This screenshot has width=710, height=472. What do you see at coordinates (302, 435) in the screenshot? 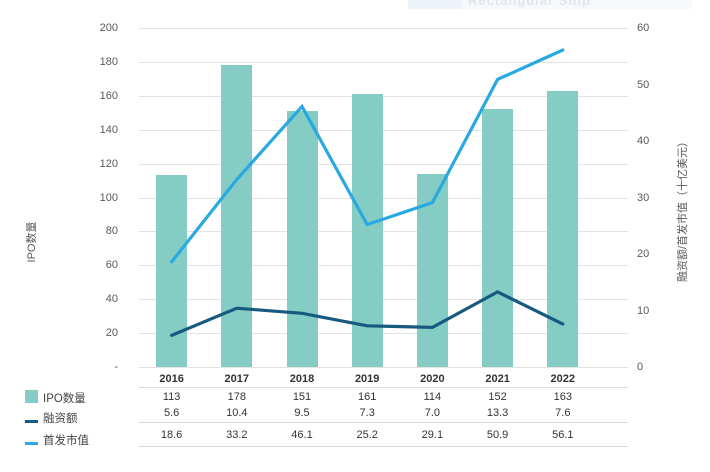
I see `table-cell: 46.1` at bounding box center [302, 435].